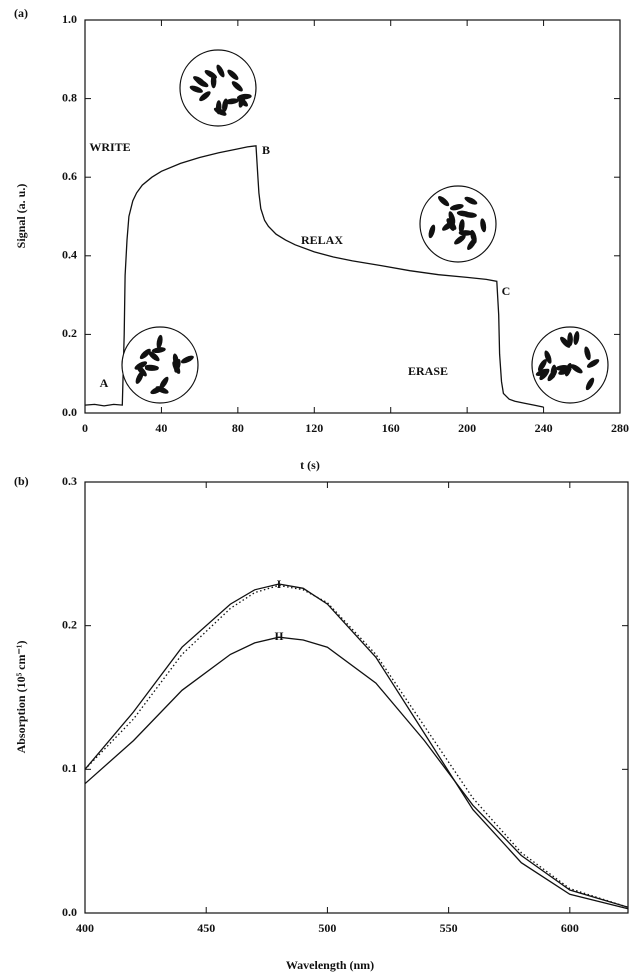 The height and width of the screenshot is (974, 630). Describe the element at coordinates (69, 176) in the screenshot. I see `y-tick-label: 0.6` at that location.